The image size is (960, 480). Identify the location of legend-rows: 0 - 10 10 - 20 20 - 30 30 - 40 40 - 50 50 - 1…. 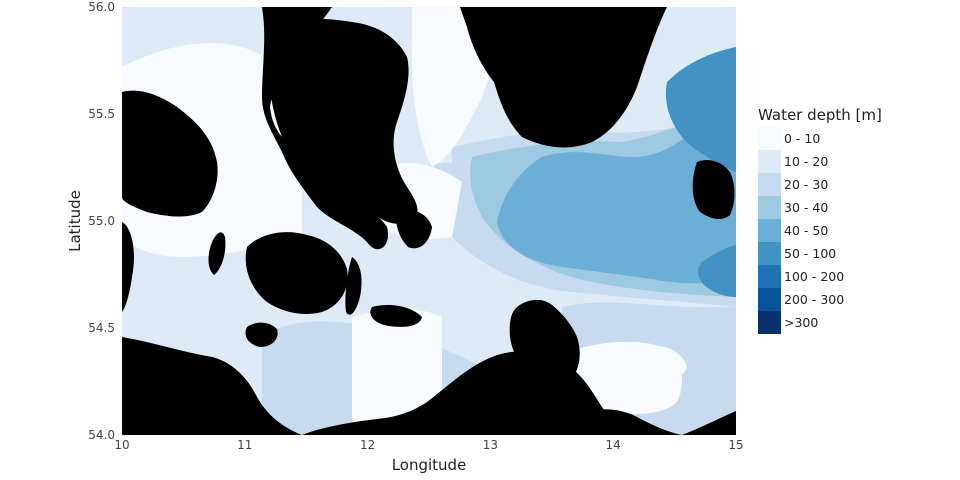
(820, 230).